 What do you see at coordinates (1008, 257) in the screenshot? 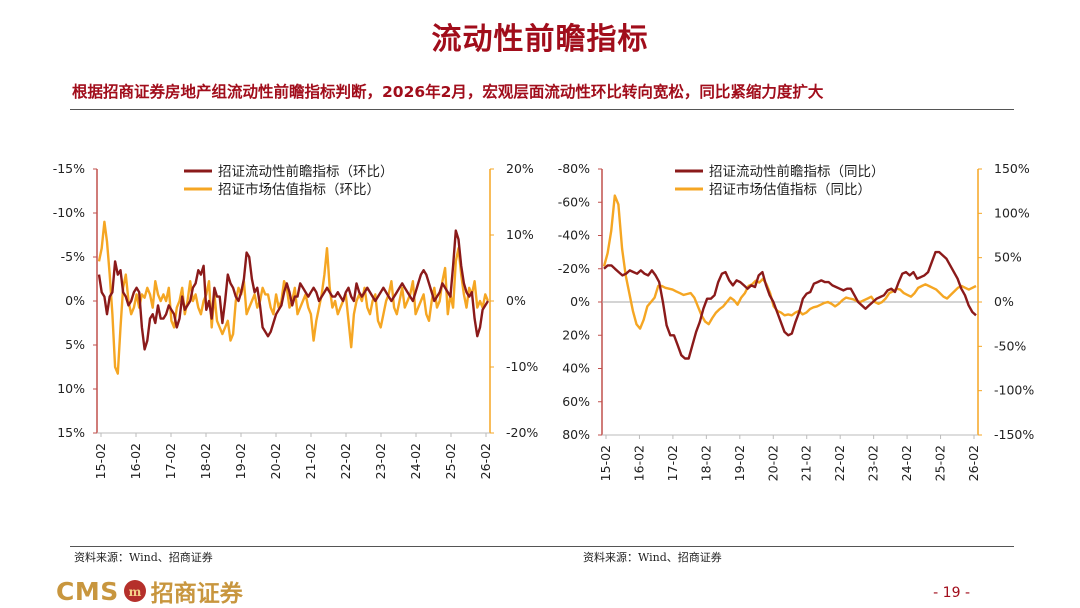
I see `right-tick-label: 50%` at bounding box center [1008, 257].